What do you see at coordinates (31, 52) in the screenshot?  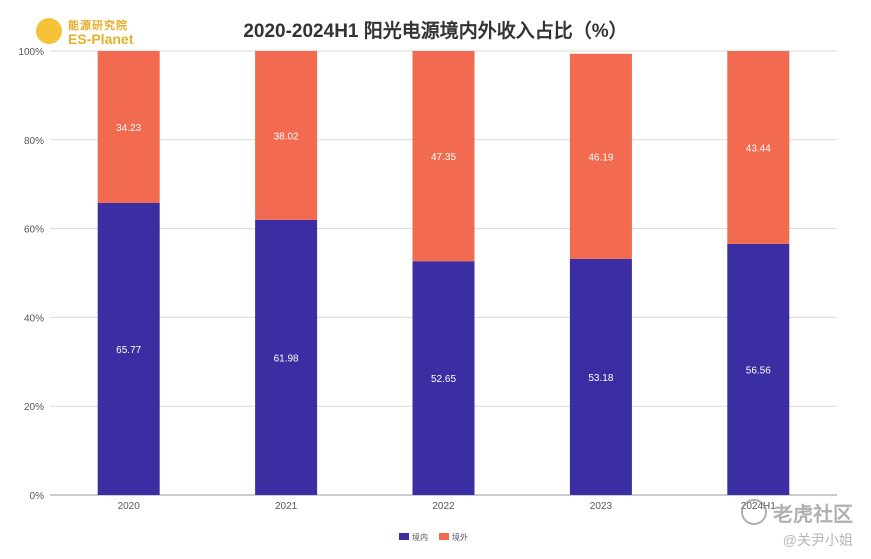 I see `y-tick-label: 100%` at bounding box center [31, 52].